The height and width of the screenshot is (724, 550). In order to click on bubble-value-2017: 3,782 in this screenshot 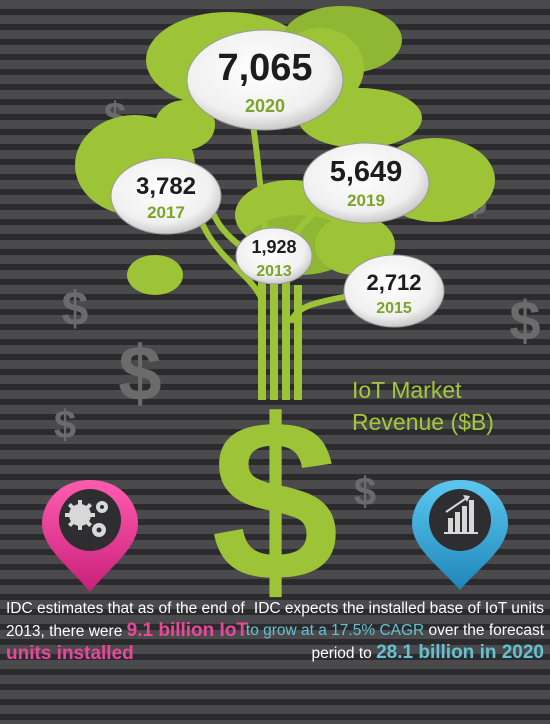, I will do `click(166, 186)`.